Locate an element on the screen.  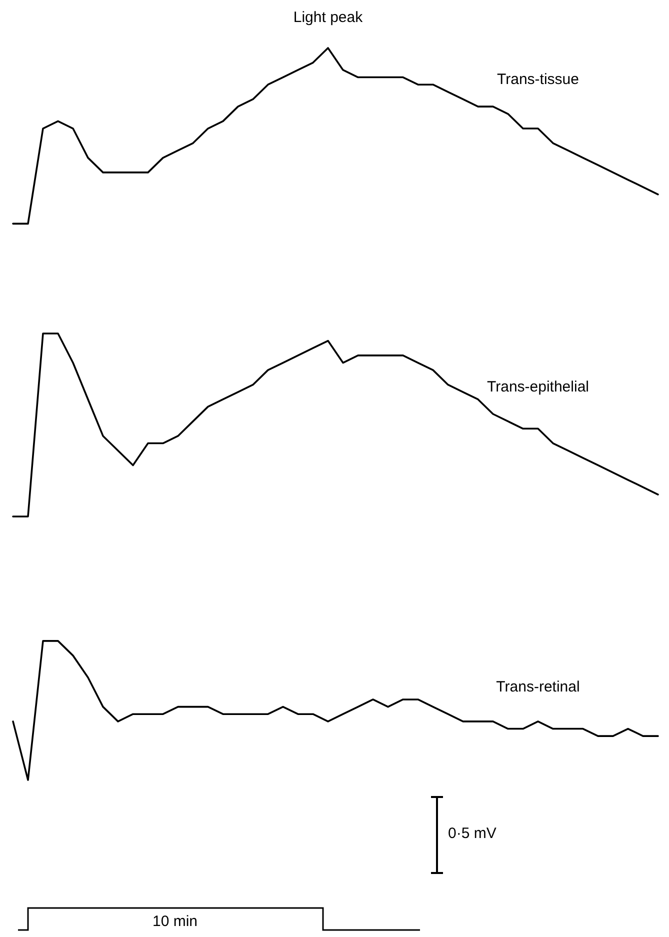
text: 0·5 mV is located at coordinates (472, 833).